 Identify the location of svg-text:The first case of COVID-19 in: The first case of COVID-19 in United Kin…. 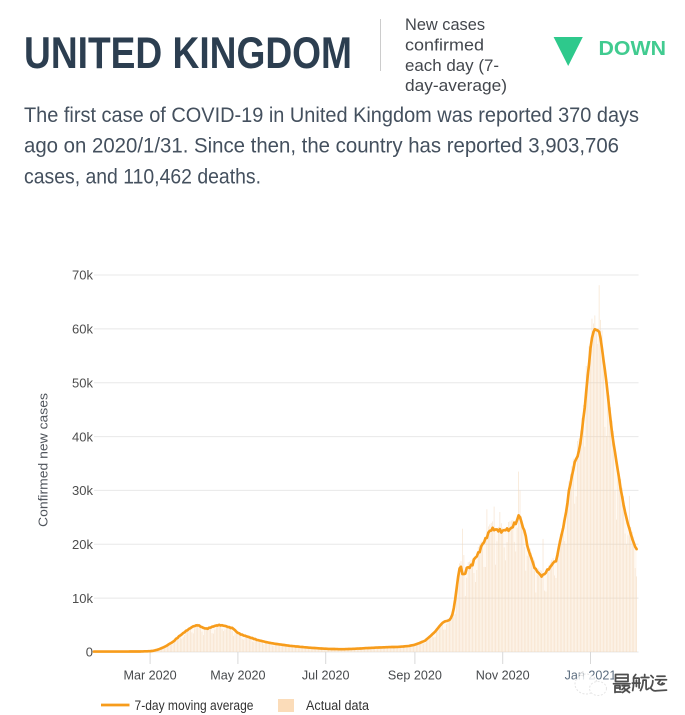
(331, 115).